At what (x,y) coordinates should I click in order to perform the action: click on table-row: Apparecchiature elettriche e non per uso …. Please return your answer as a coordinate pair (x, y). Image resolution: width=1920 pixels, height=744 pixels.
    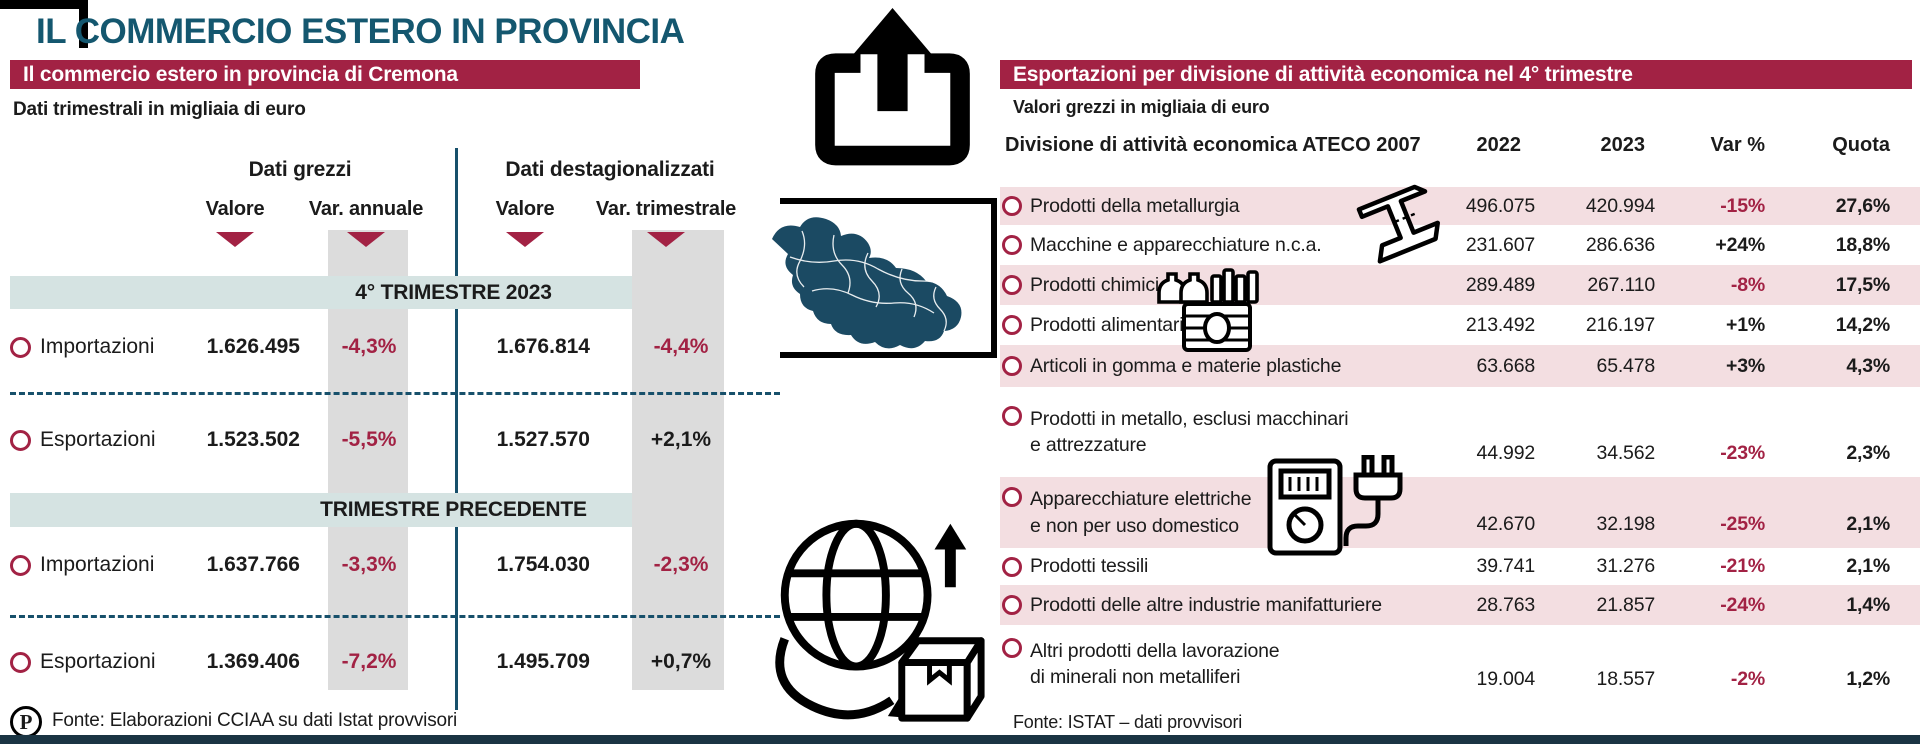
    Looking at the image, I should click on (1460, 512).